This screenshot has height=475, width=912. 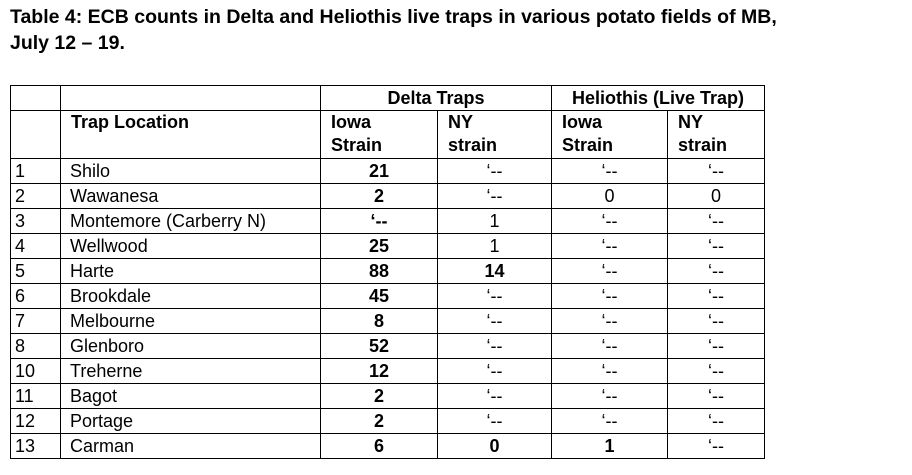 What do you see at coordinates (35, 421) in the screenshot?
I see `table-cell: 12` at bounding box center [35, 421].